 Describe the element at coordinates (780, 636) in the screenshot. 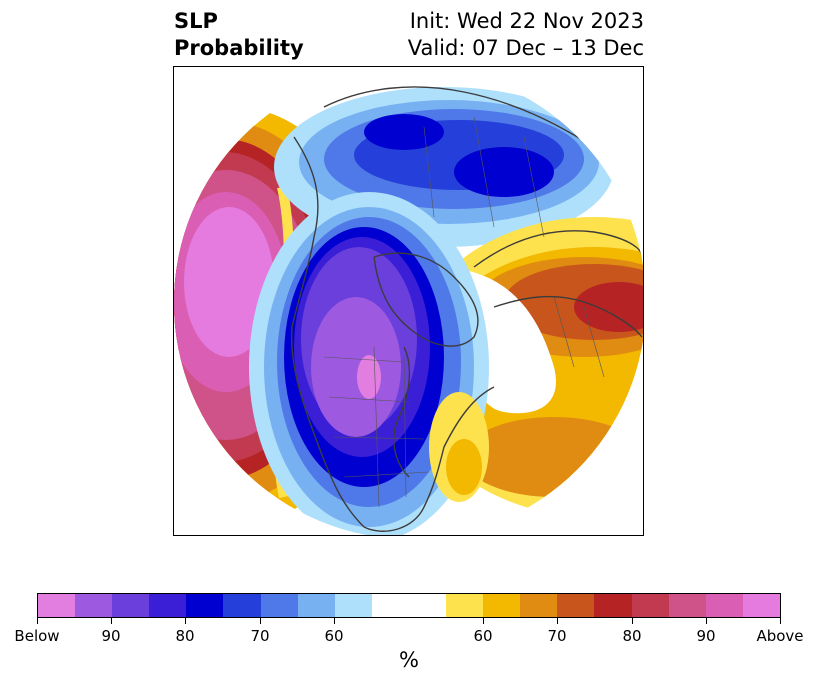

I see `colorbar-label-above: Above` at that location.